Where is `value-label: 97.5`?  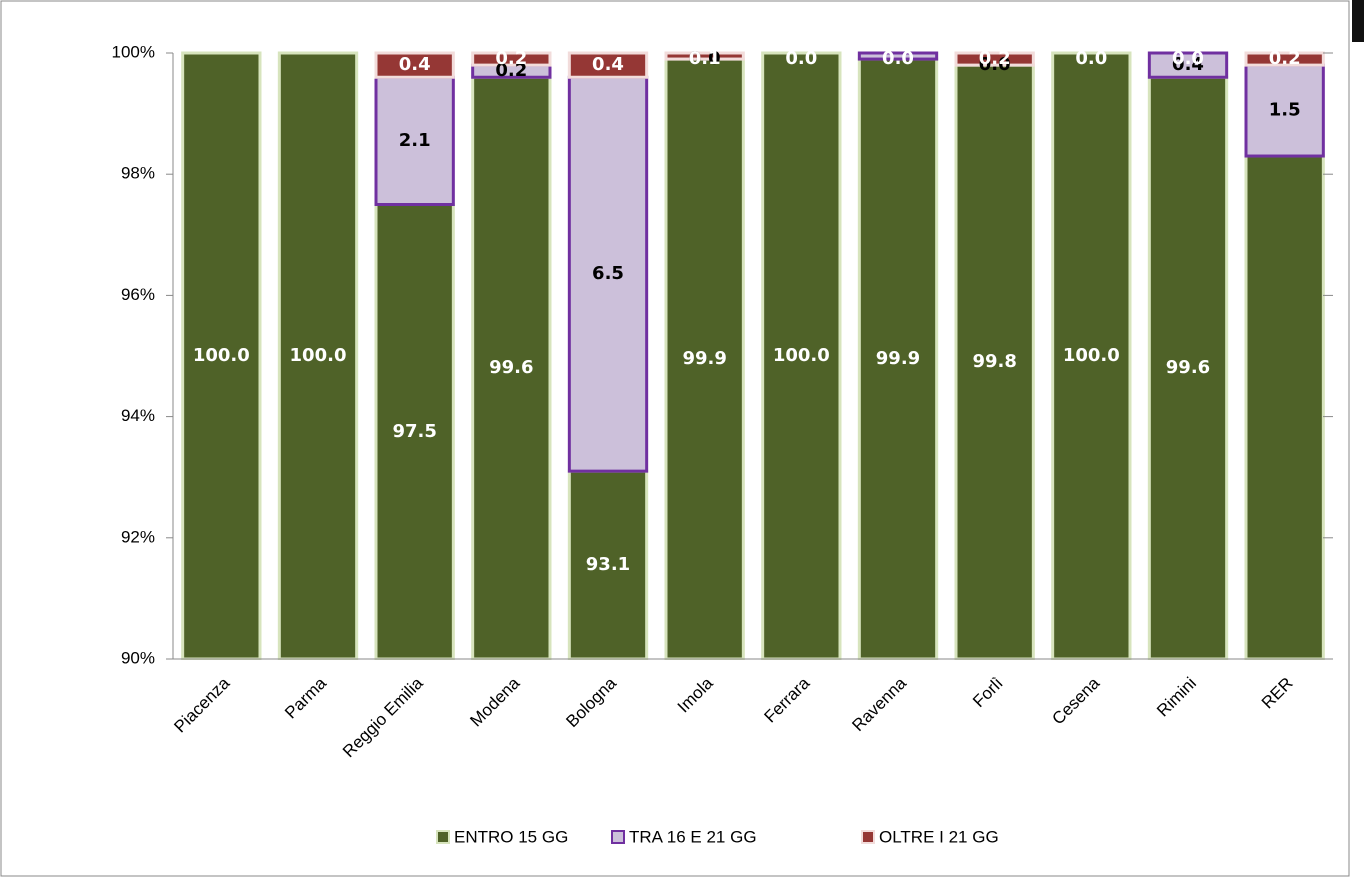 value-label: 97.5 is located at coordinates (414, 431).